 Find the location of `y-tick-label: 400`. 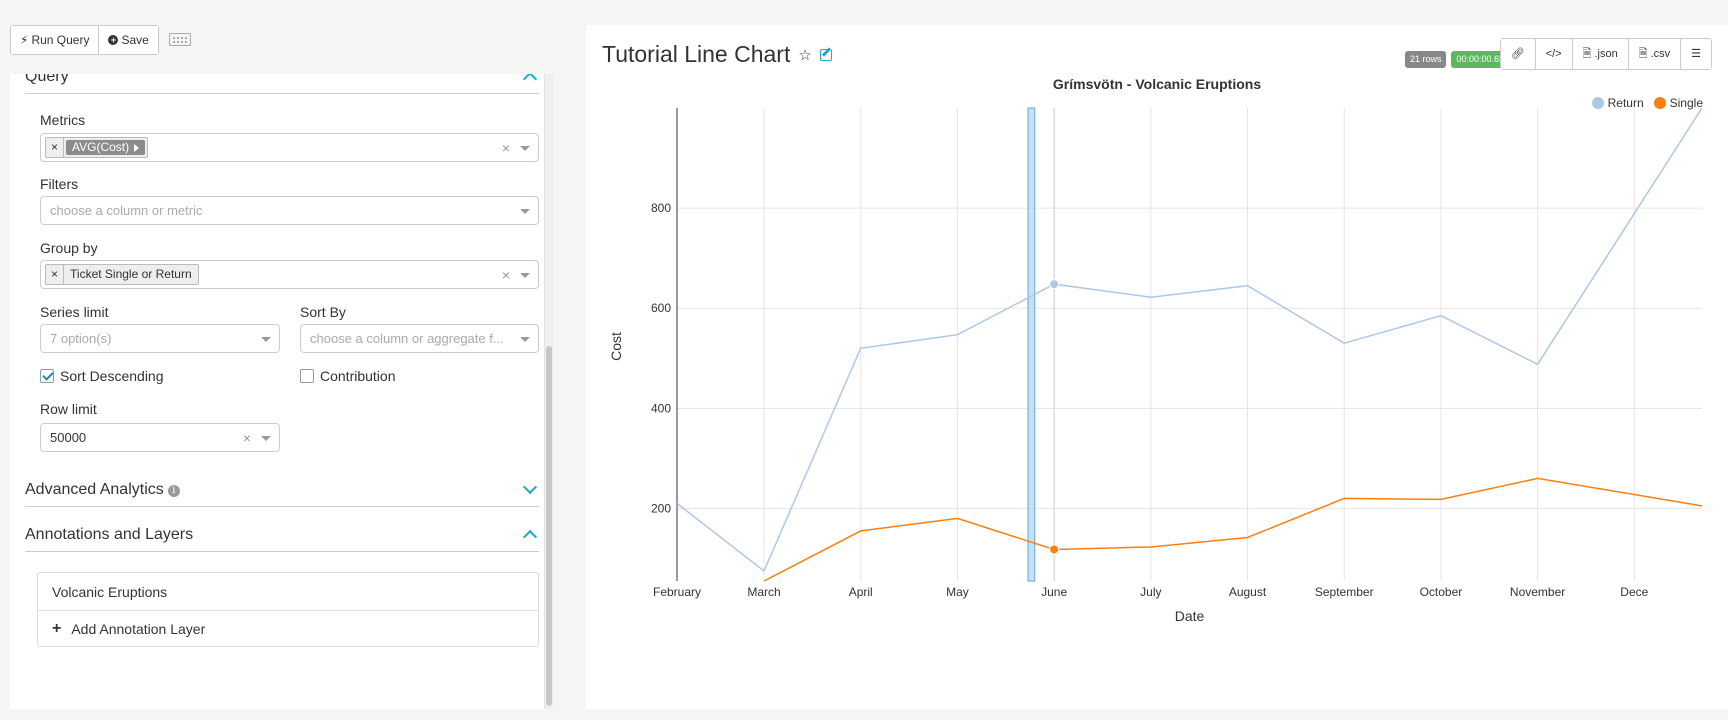

y-tick-label: 400 is located at coordinates (661, 408).